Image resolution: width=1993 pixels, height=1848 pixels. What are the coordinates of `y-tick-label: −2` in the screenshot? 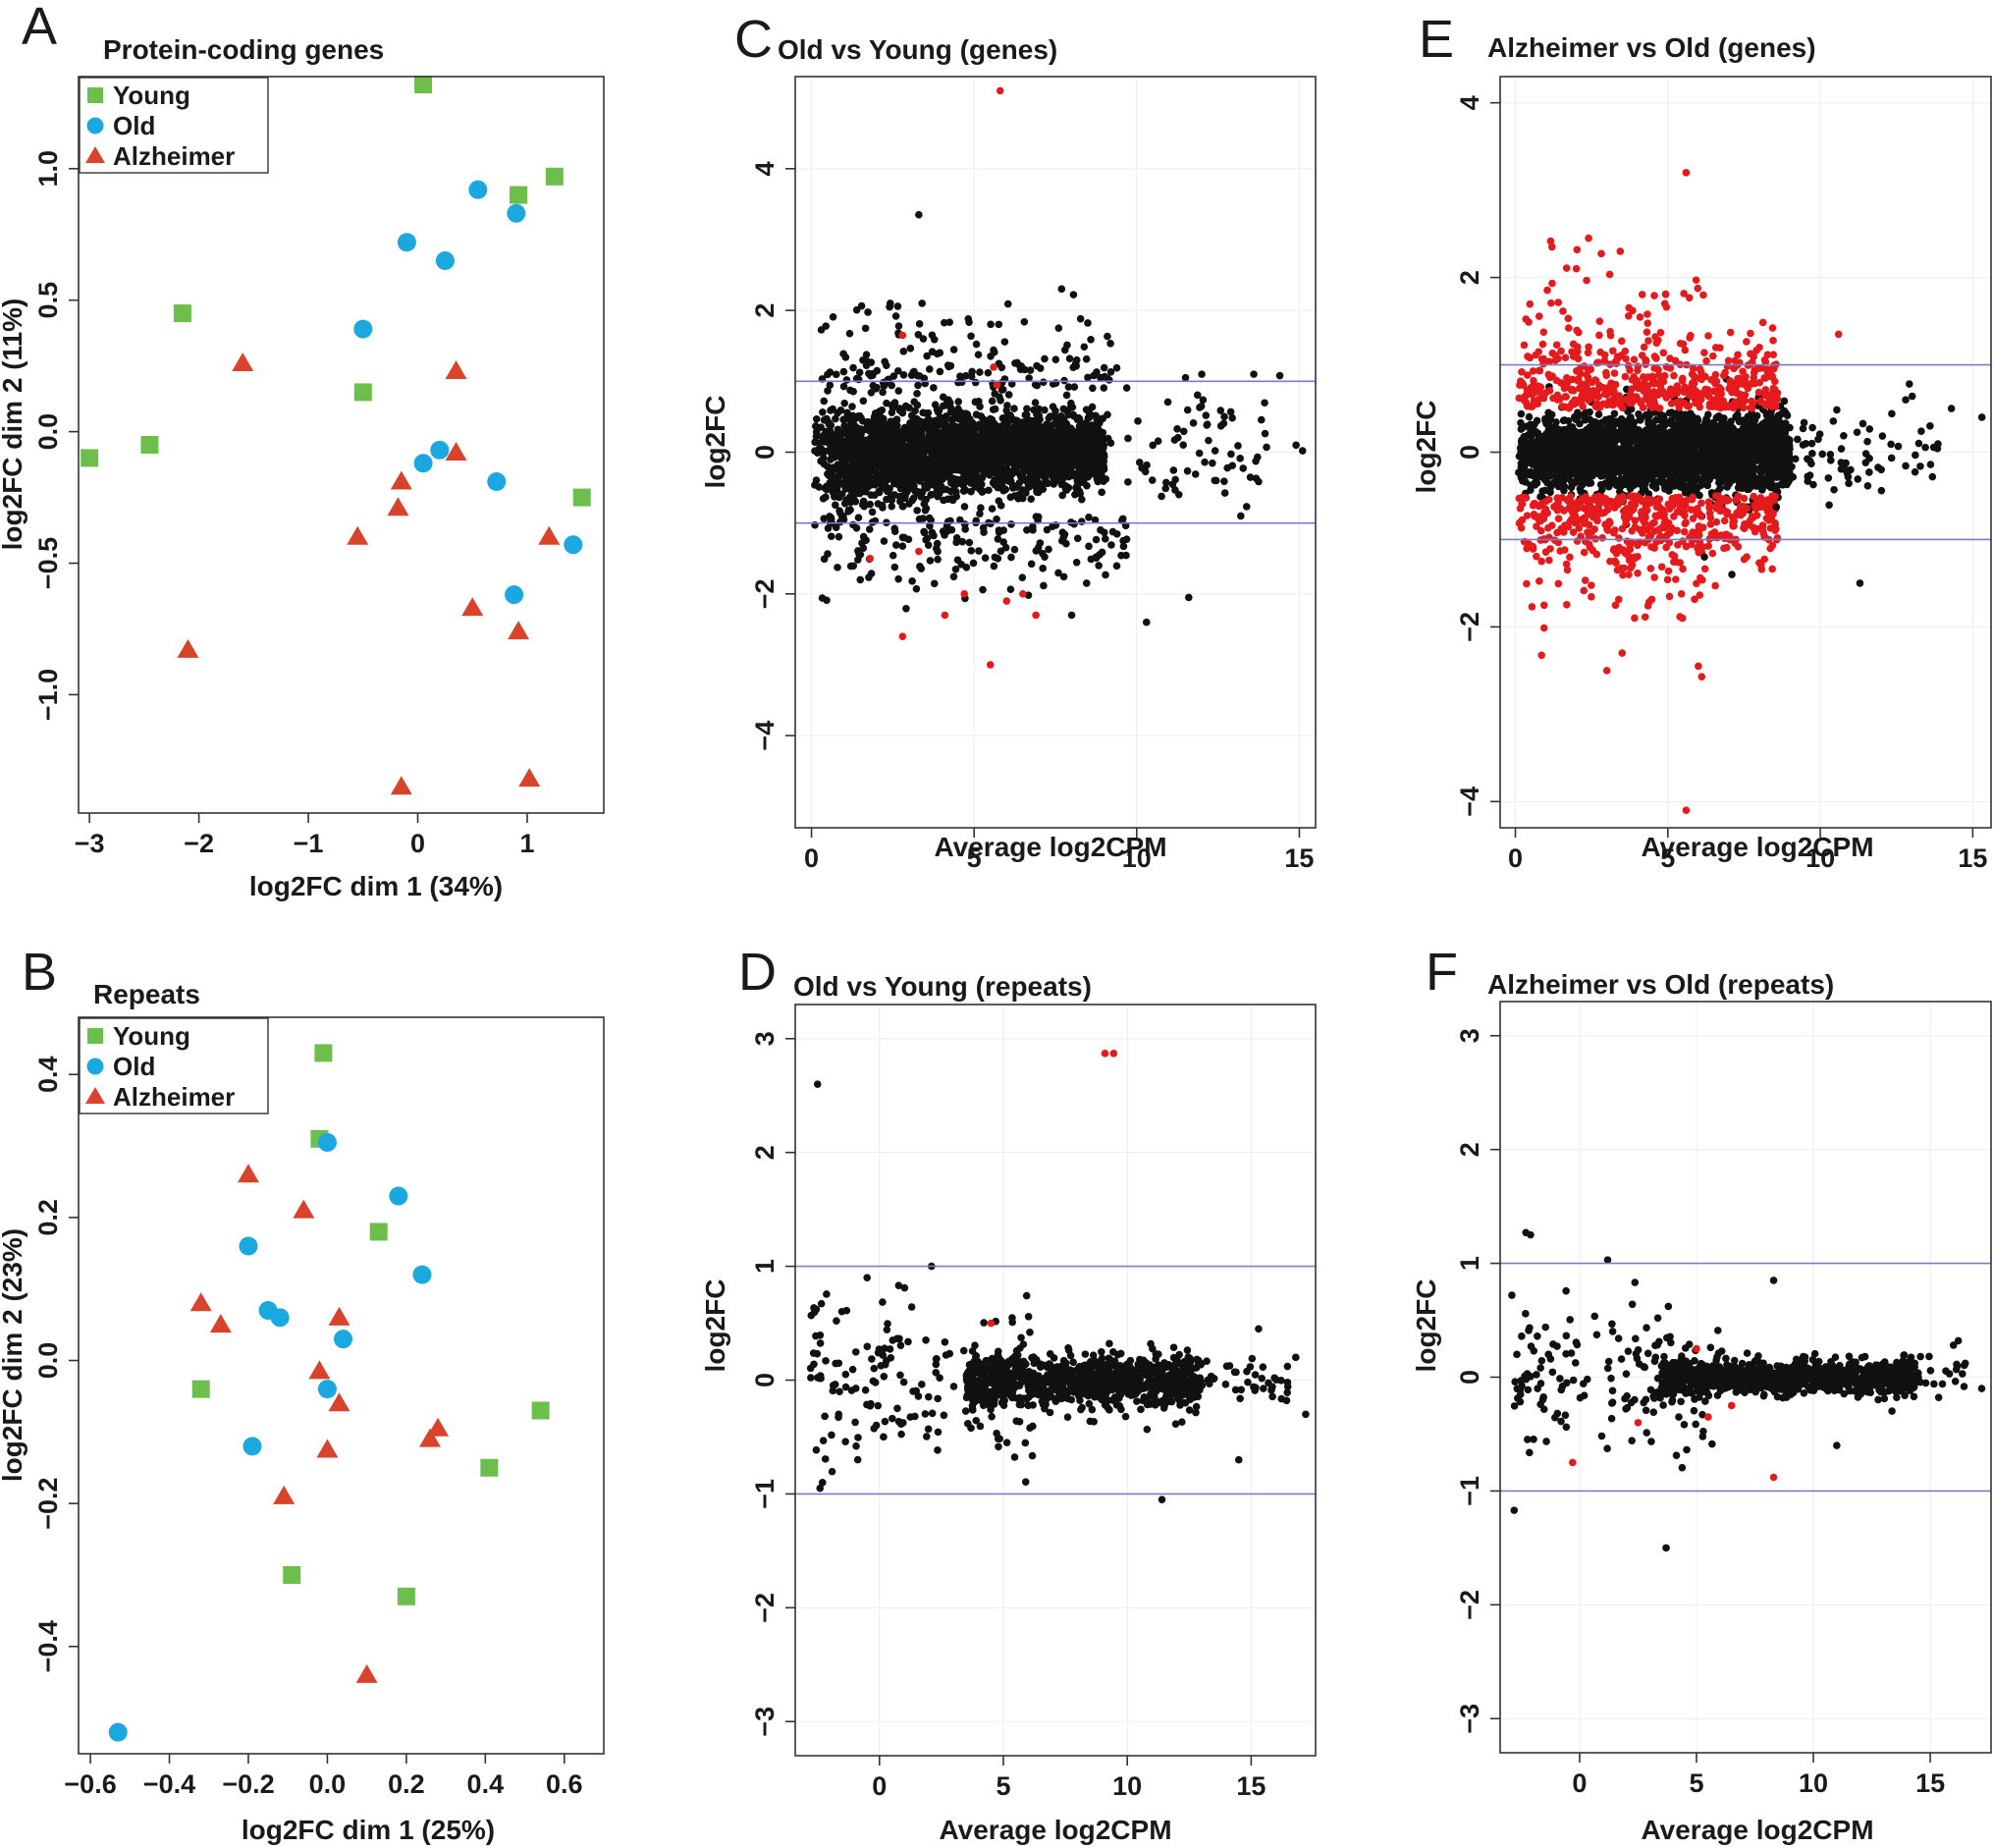 It's located at (765, 1608).